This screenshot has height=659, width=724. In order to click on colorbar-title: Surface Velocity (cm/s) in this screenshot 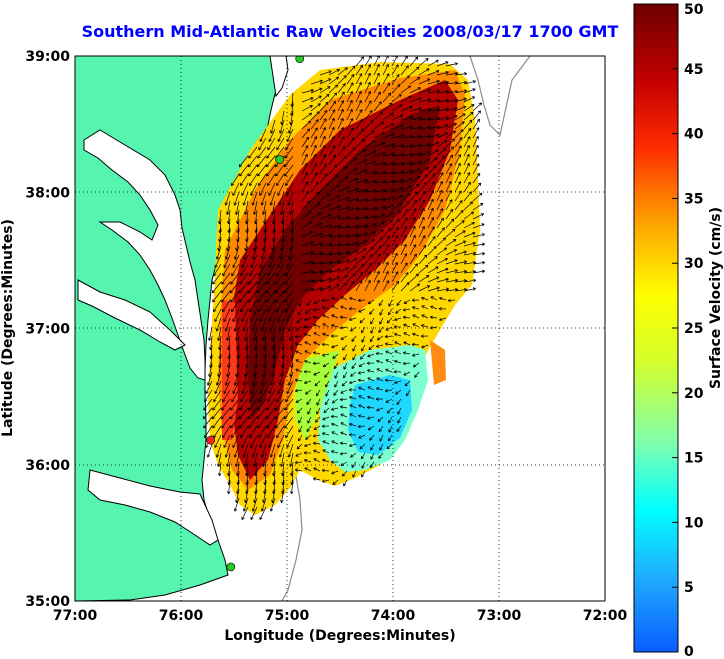, I will do `click(716, 298)`.